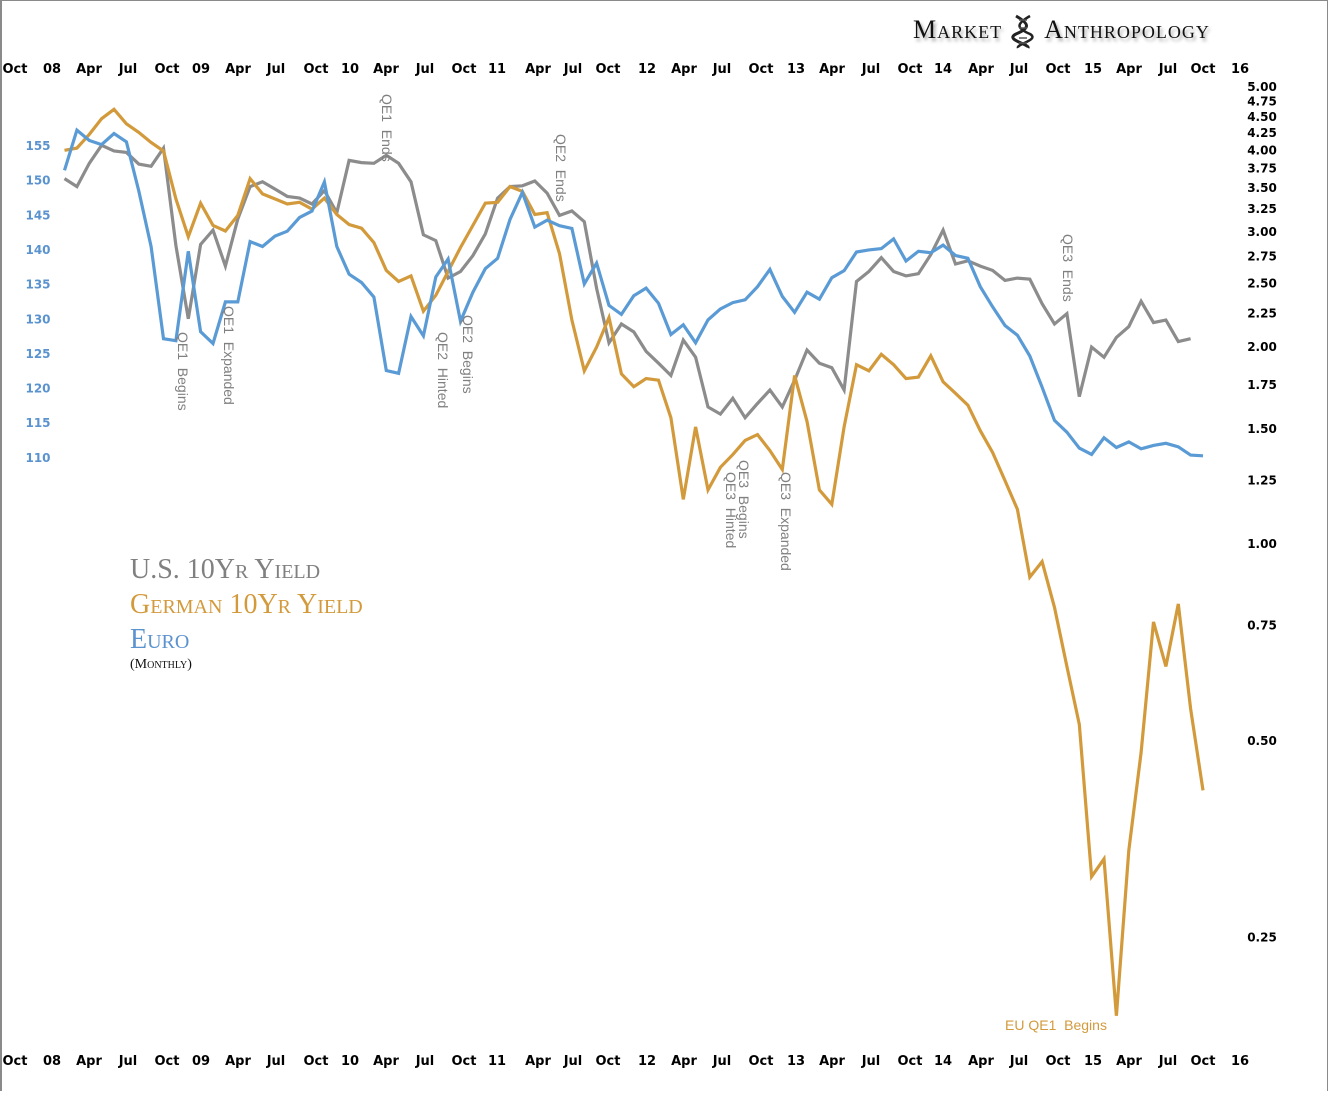  I want to click on y-right-tick-label: 1.75, so click(1262, 385).